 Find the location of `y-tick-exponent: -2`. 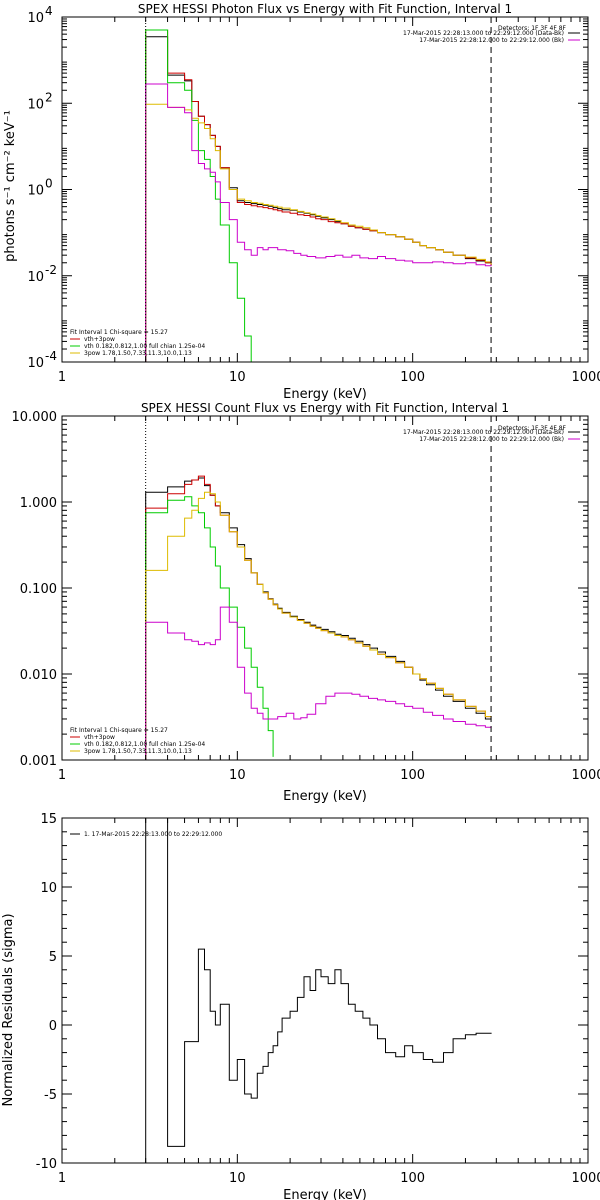

y-tick-exponent: -2 is located at coordinates (51, 270).